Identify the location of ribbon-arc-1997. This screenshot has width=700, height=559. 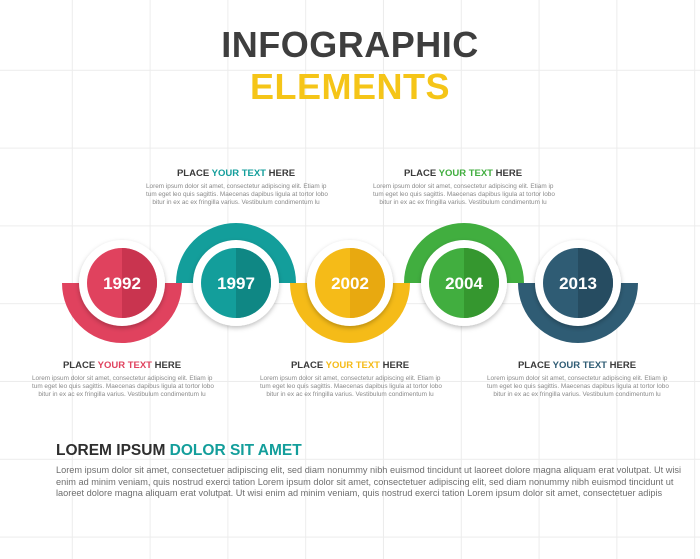
(236, 253).